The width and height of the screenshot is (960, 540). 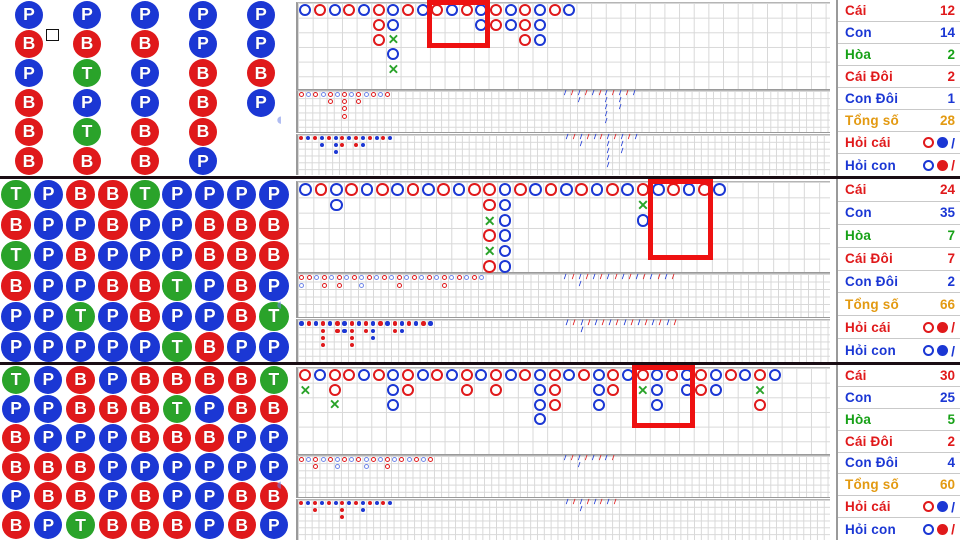 What do you see at coordinates (899, 529) in the screenshot?
I see `stat-row-hoi_con: Hỏi con /` at bounding box center [899, 529].